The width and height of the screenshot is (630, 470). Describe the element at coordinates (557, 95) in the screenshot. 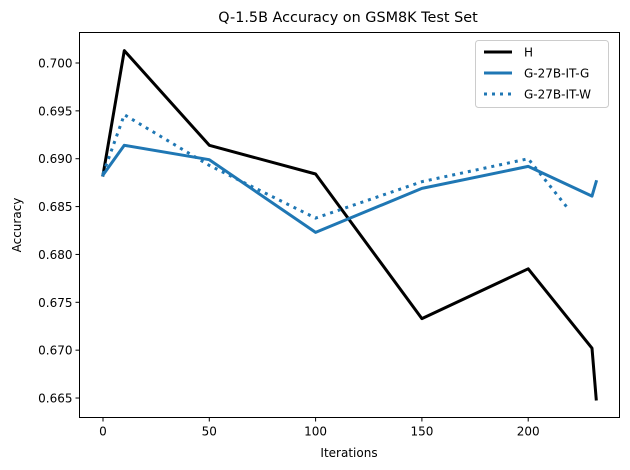

I see `legend-label-g-27b-it-w: G-27B-IT-W` at that location.